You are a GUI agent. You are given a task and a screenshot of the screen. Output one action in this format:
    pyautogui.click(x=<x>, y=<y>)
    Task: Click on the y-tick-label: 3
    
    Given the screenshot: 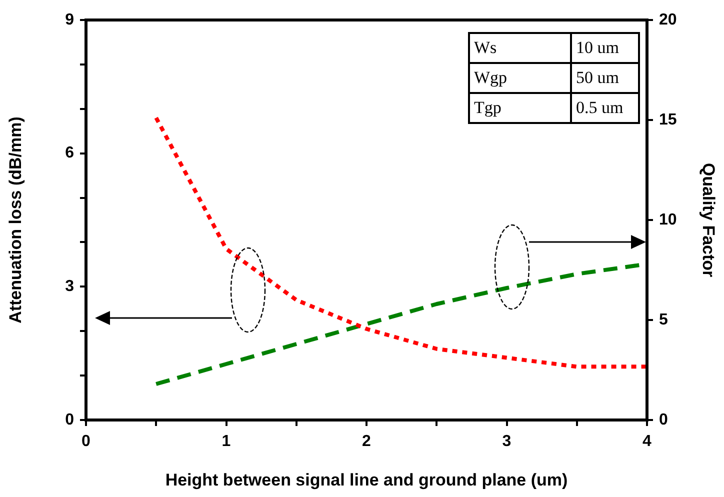 What is the action you would take?
    pyautogui.click(x=69, y=287)
    